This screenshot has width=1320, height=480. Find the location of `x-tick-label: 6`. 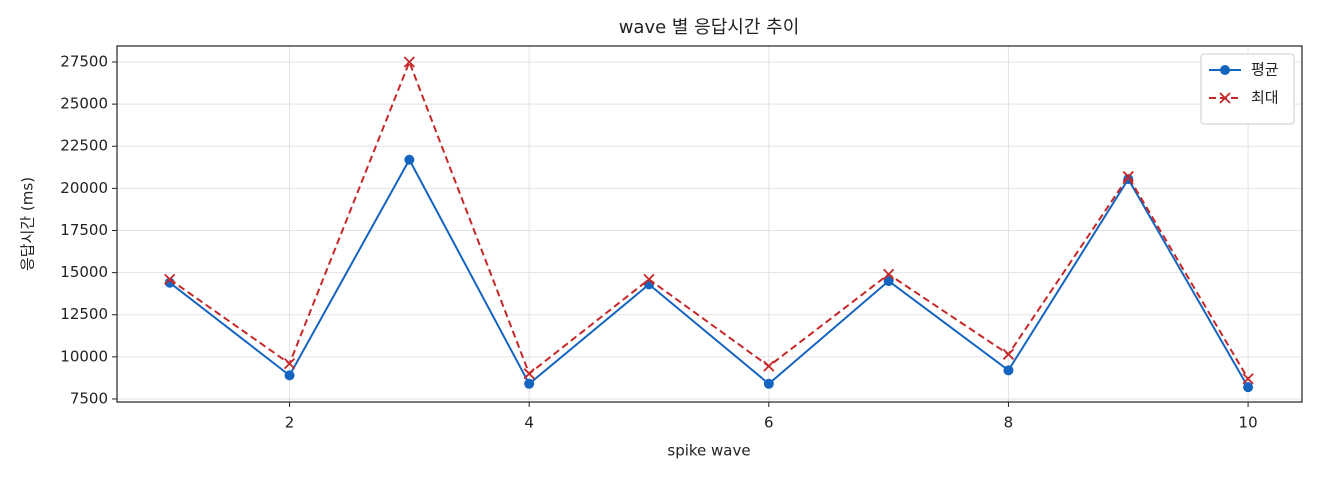

x-tick-label: 6 is located at coordinates (769, 423).